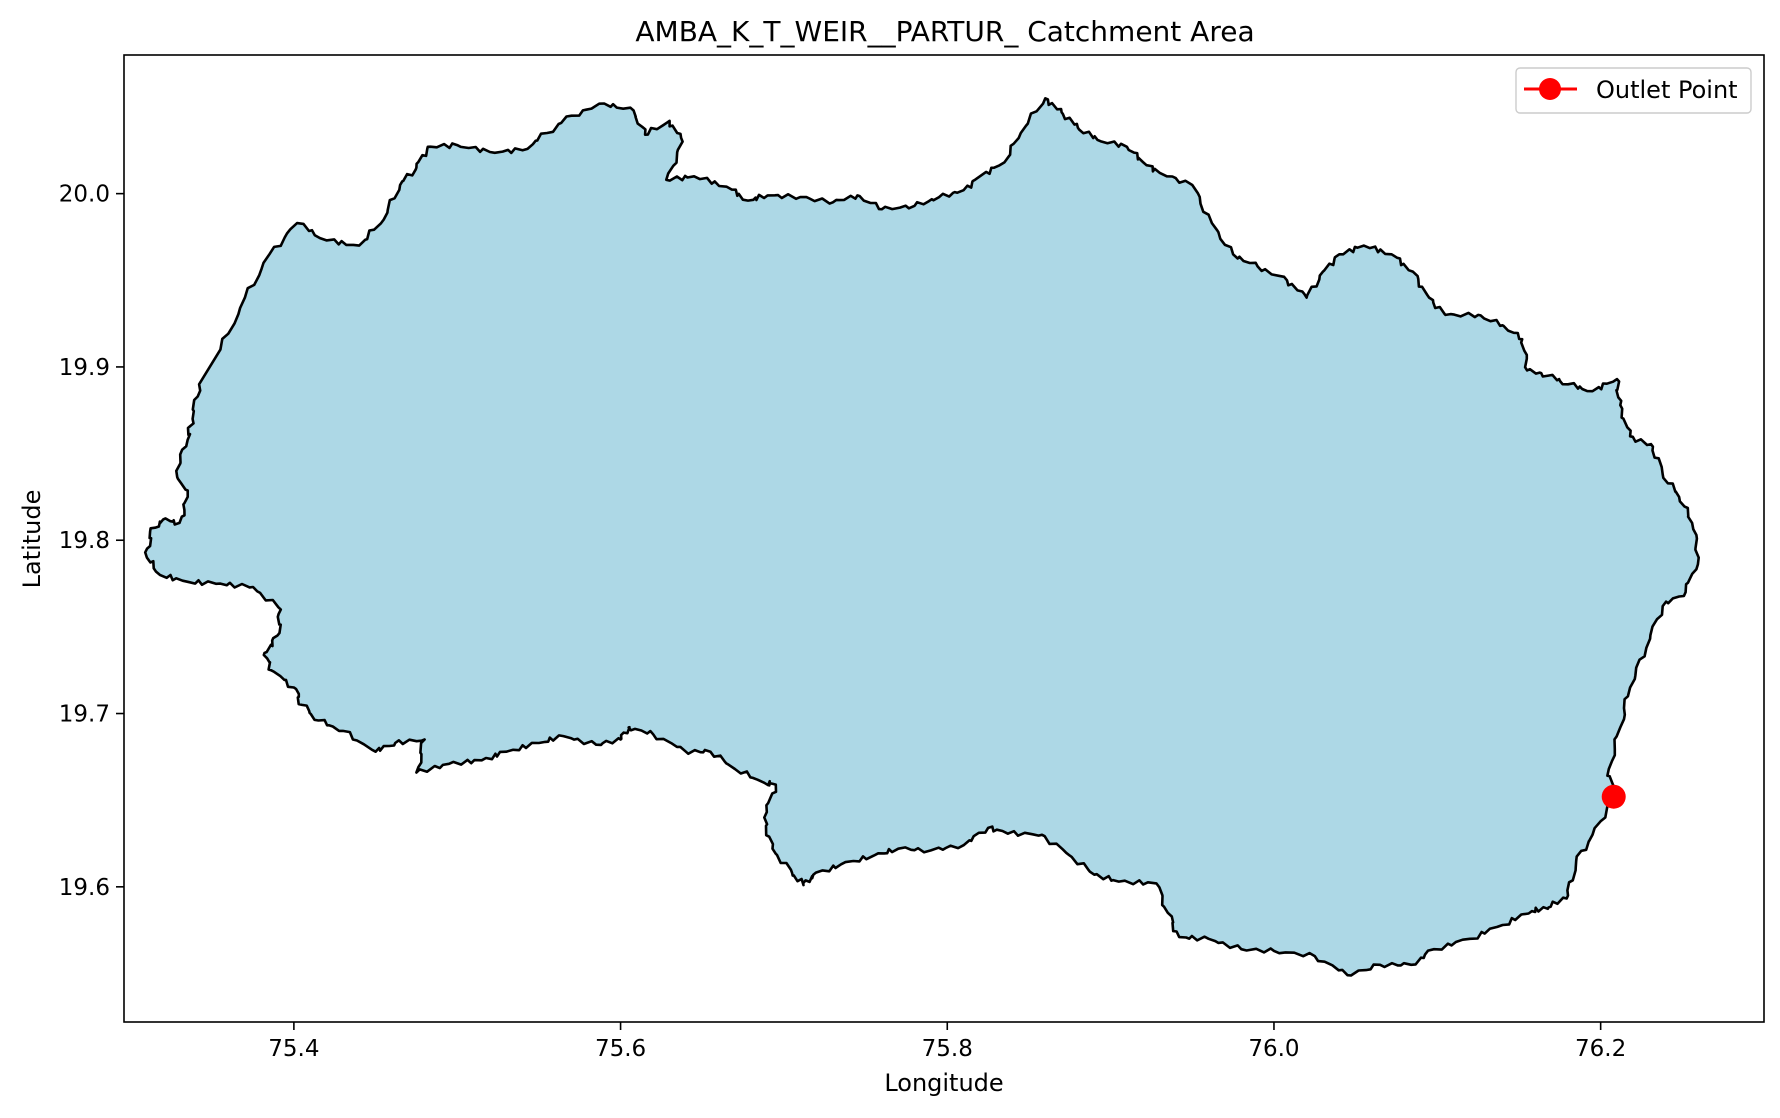 This screenshot has width=1780, height=1118. I want to click on y-tick-label: 19.8, so click(84, 541).